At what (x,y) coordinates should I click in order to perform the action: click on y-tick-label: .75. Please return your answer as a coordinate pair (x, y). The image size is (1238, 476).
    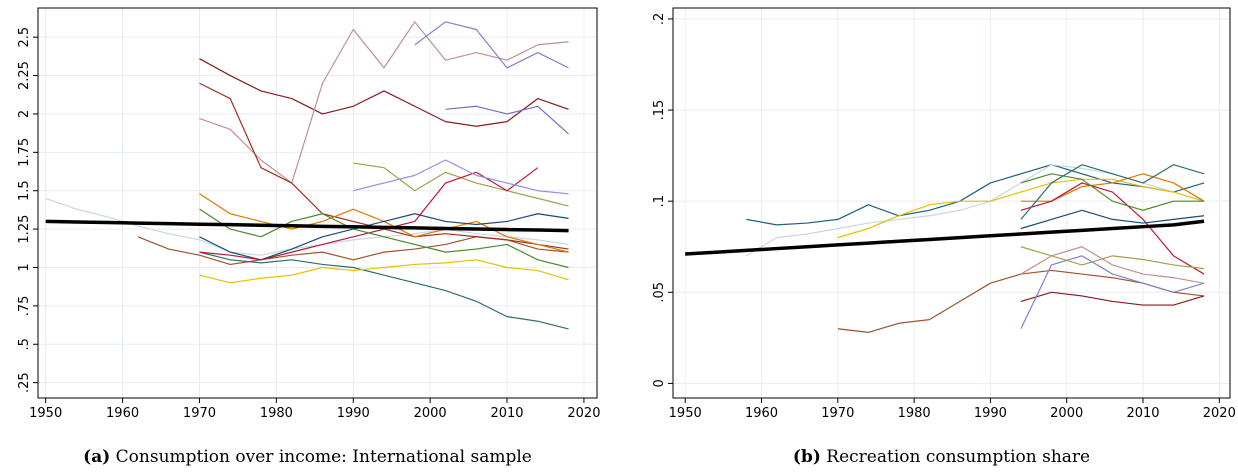
    Looking at the image, I should click on (24, 306).